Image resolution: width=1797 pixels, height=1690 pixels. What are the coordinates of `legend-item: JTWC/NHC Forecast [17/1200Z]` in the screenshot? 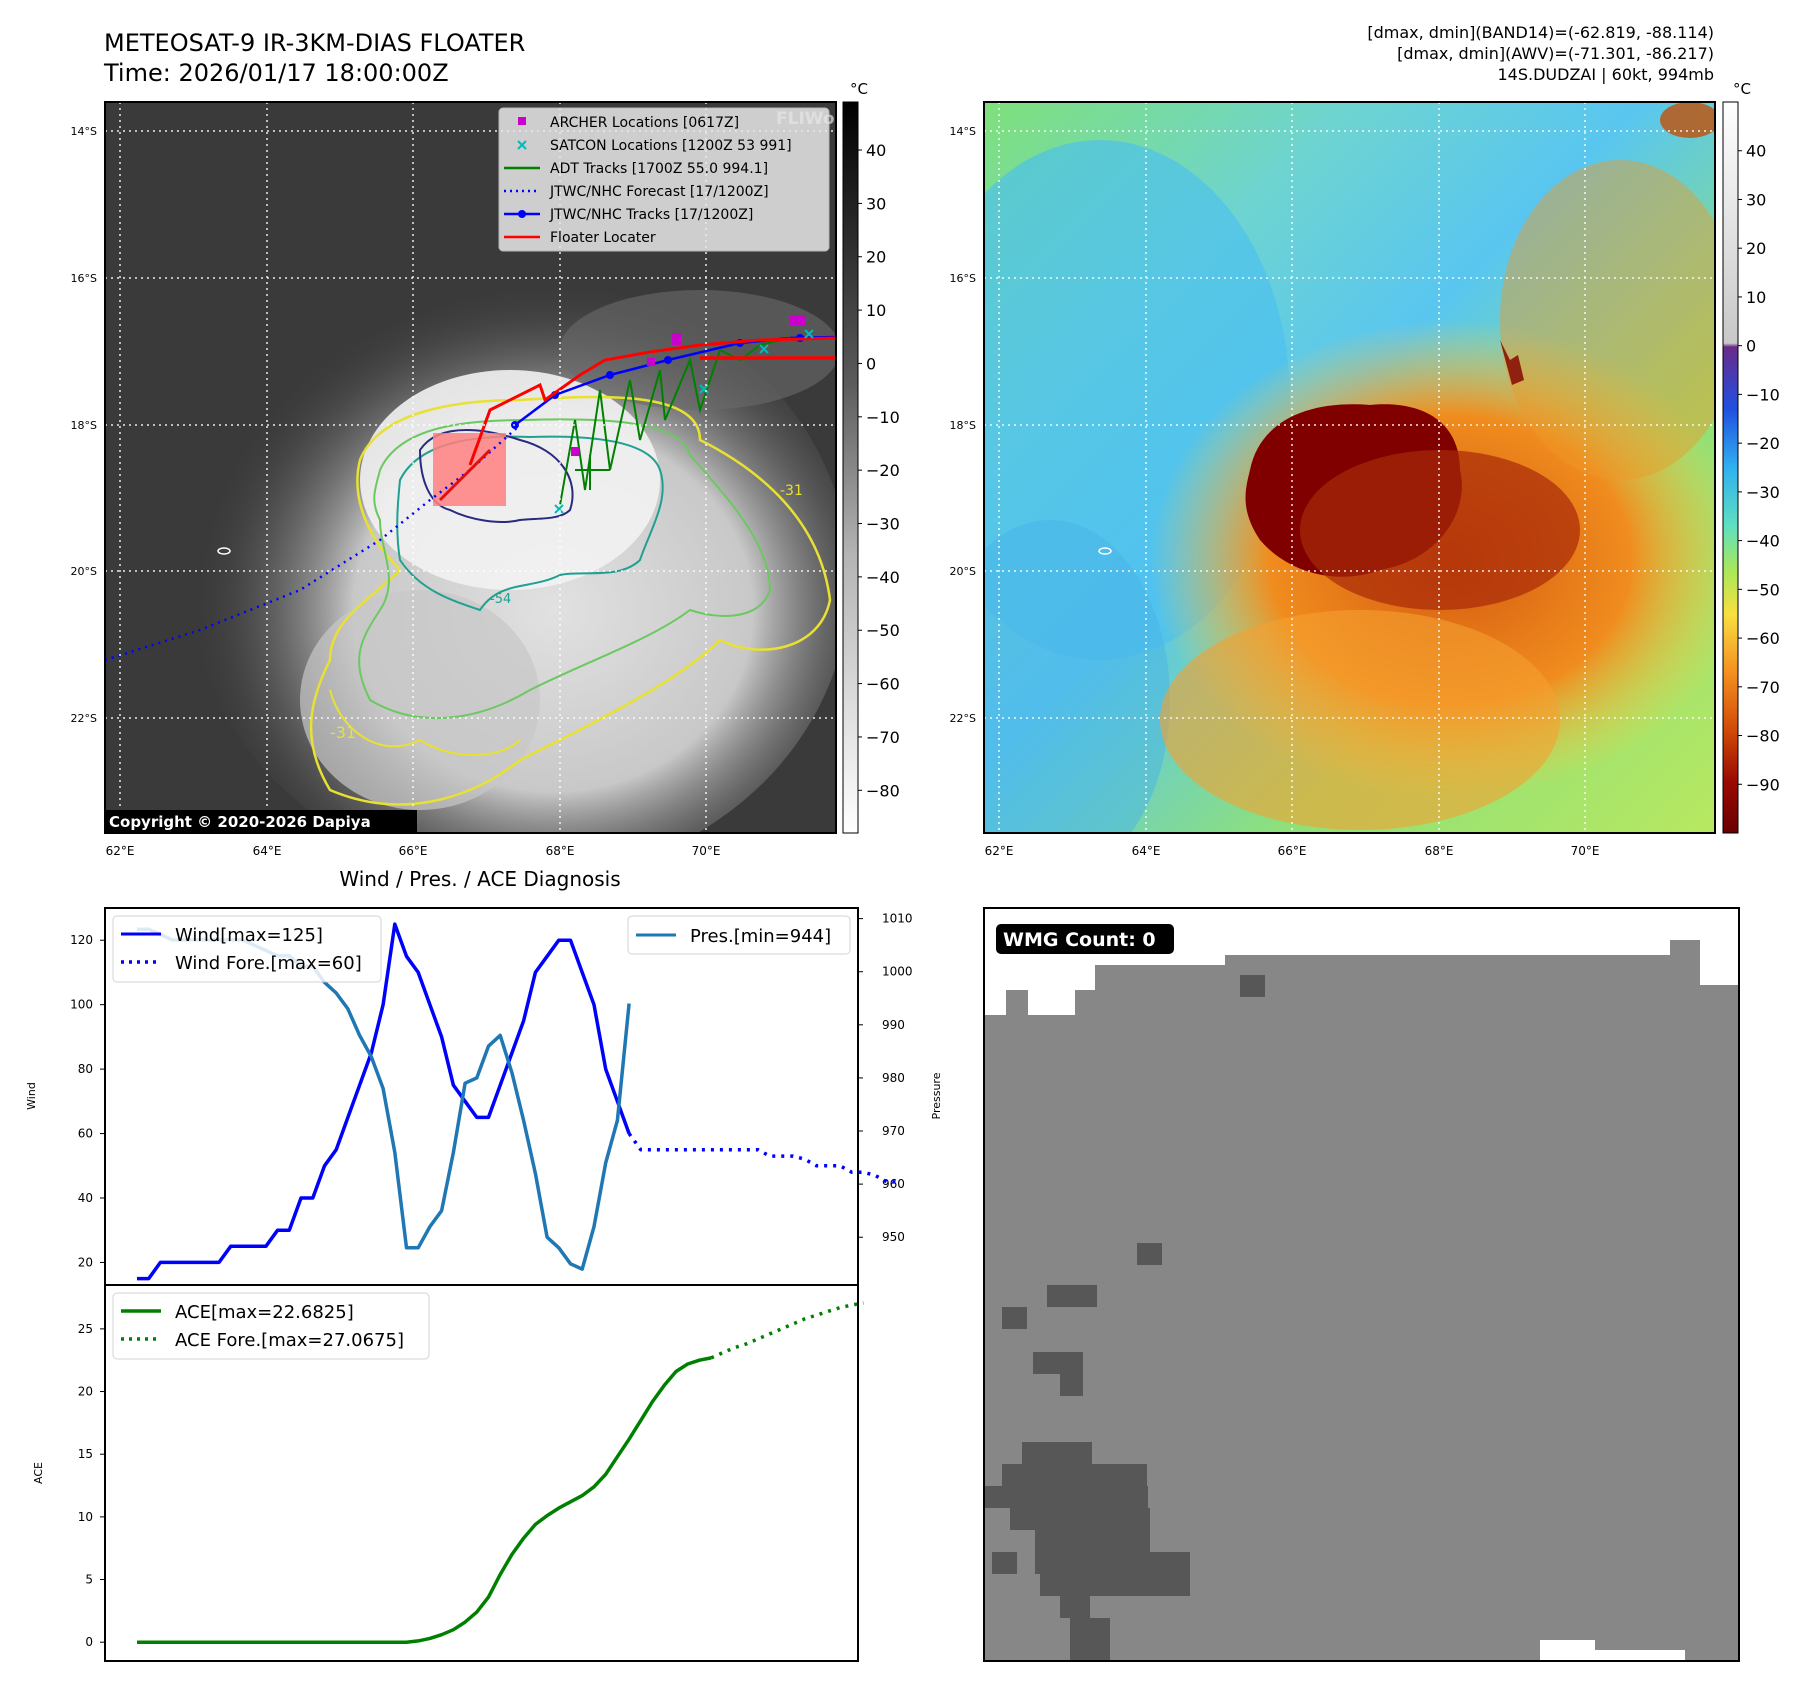 It's located at (636, 192).